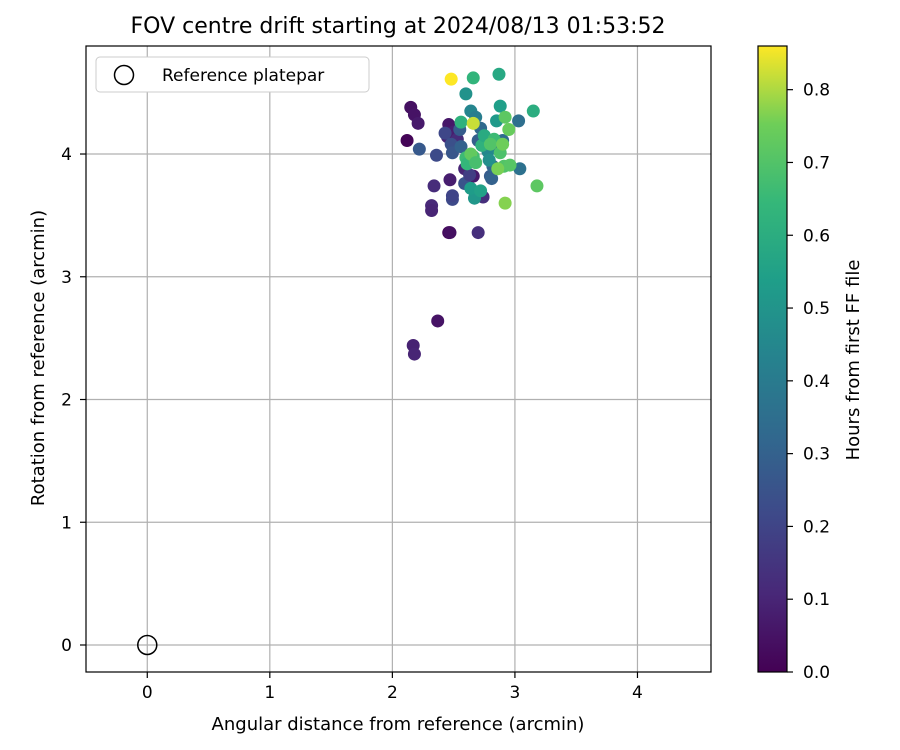 Image resolution: width=900 pixels, height=750 pixels. I want to click on colorbar-tick-label: 0.4, so click(816, 382).